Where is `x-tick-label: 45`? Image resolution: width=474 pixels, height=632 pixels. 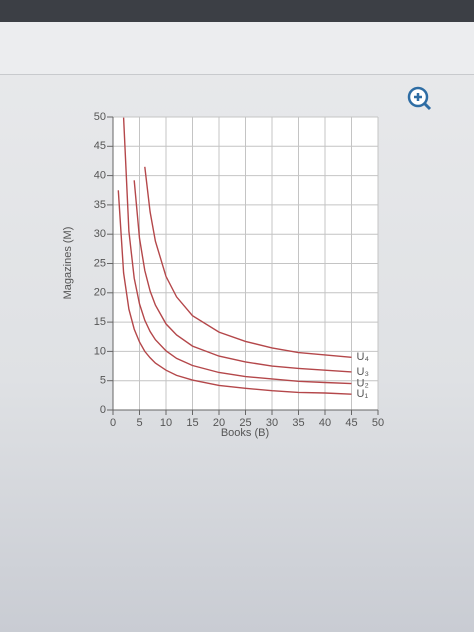
x-tick-label: 45 is located at coordinates (351, 423).